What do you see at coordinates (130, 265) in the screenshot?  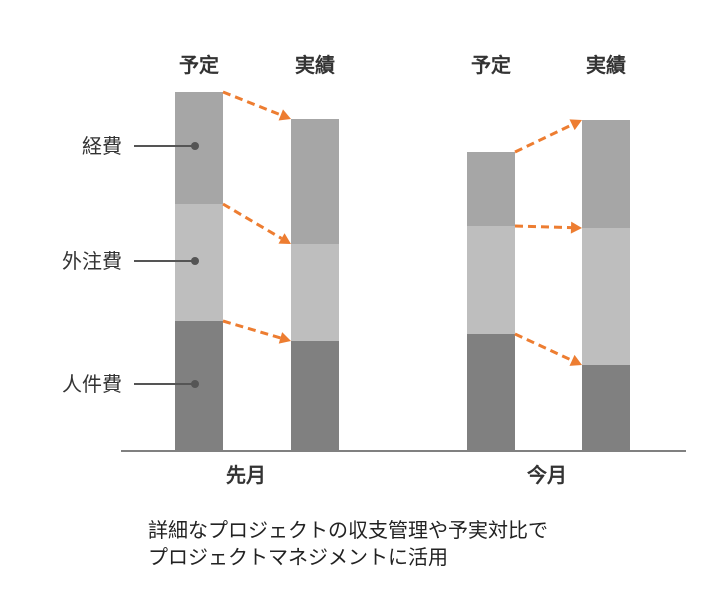 I see `legend-layer: 人件費 外注費 経費` at bounding box center [130, 265].